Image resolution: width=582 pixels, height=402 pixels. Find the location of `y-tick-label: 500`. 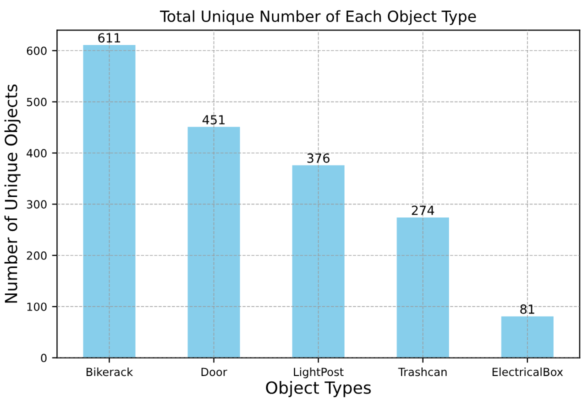

y-tick-label: 500 is located at coordinates (36, 102).